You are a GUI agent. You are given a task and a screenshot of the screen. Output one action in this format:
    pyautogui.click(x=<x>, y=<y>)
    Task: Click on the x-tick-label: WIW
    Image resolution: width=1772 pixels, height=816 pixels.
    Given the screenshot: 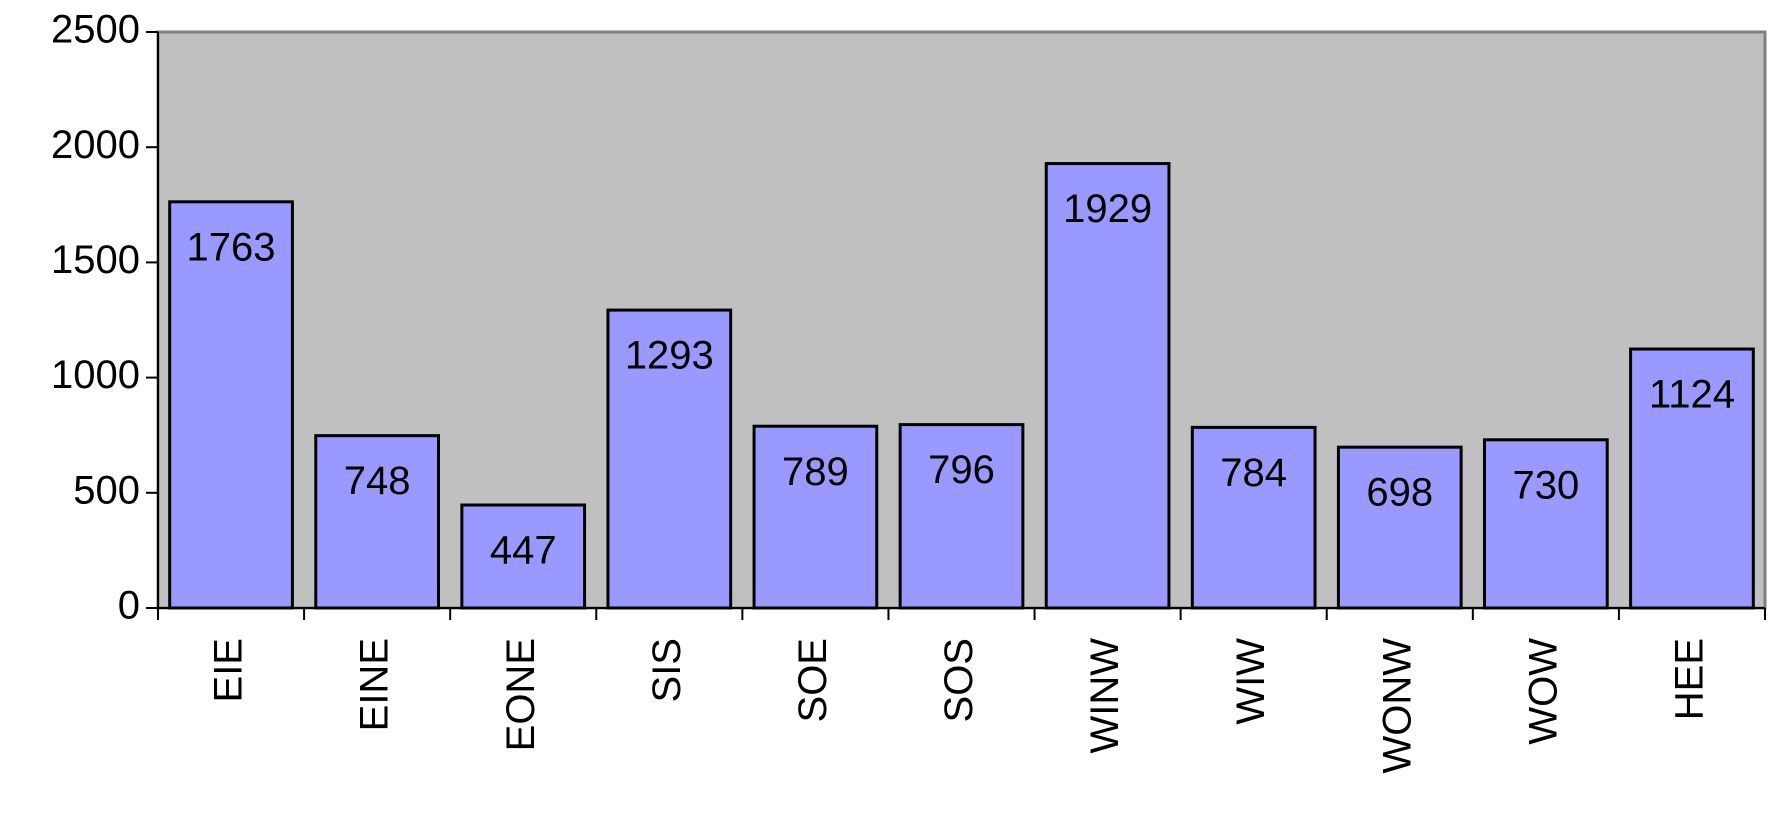 What is the action you would take?
    pyautogui.click(x=1251, y=681)
    